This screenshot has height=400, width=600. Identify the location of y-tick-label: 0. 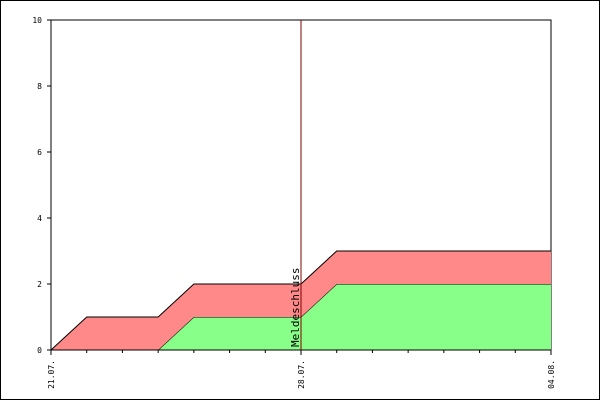
(39, 350).